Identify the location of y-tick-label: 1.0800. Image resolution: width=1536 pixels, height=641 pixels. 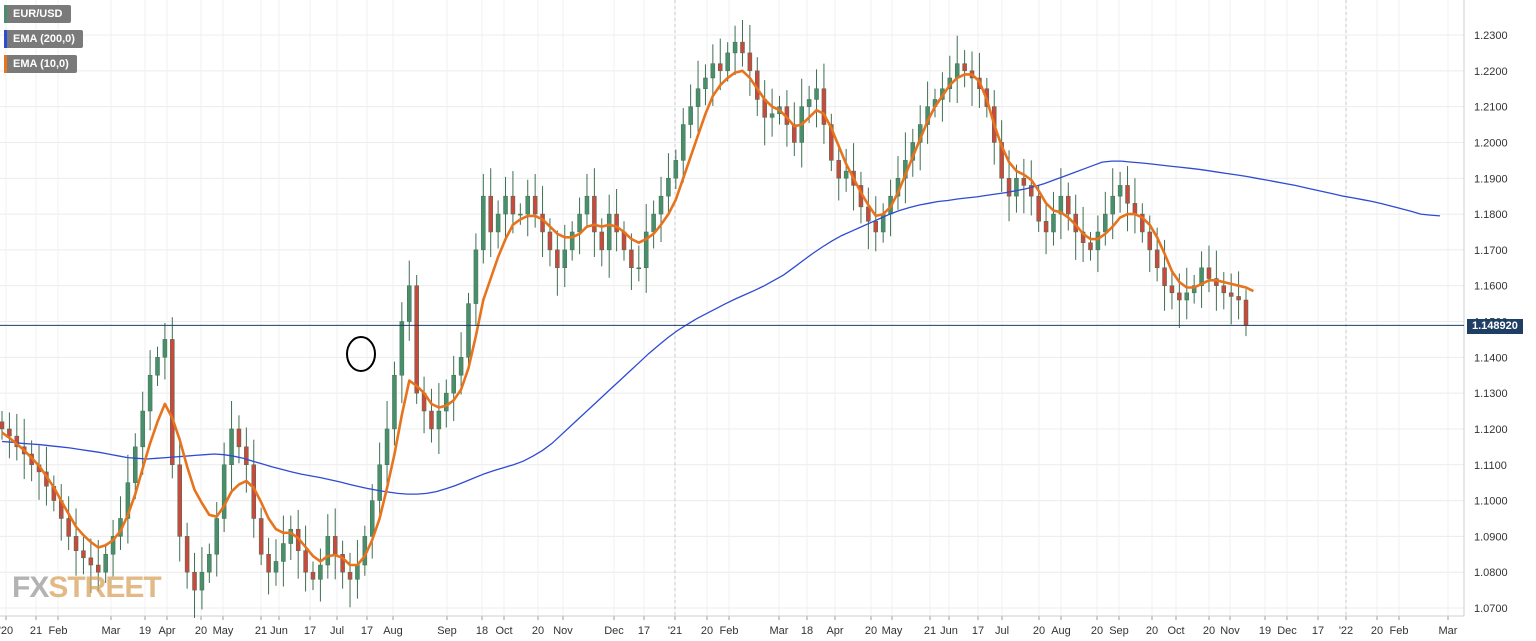
(1491, 573).